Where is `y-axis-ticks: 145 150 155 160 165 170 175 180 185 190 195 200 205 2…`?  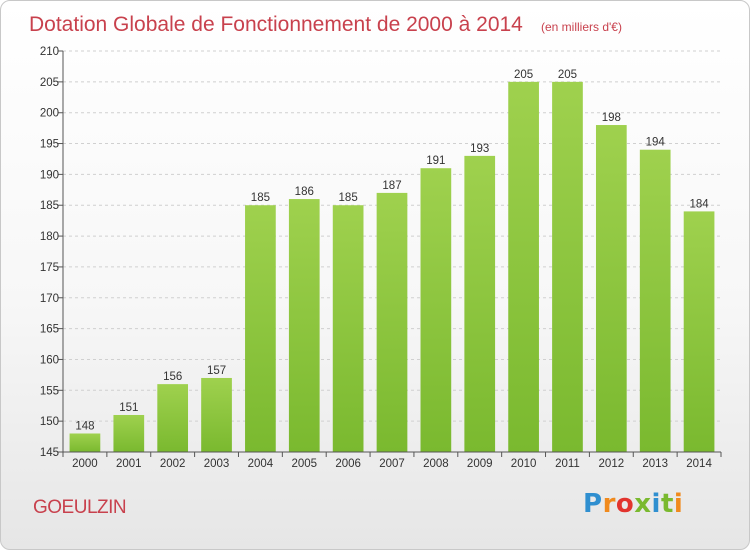 y-axis-ticks: 145 150 155 160 165 170 175 180 185 190 195 200 205 2… is located at coordinates (51, 252).